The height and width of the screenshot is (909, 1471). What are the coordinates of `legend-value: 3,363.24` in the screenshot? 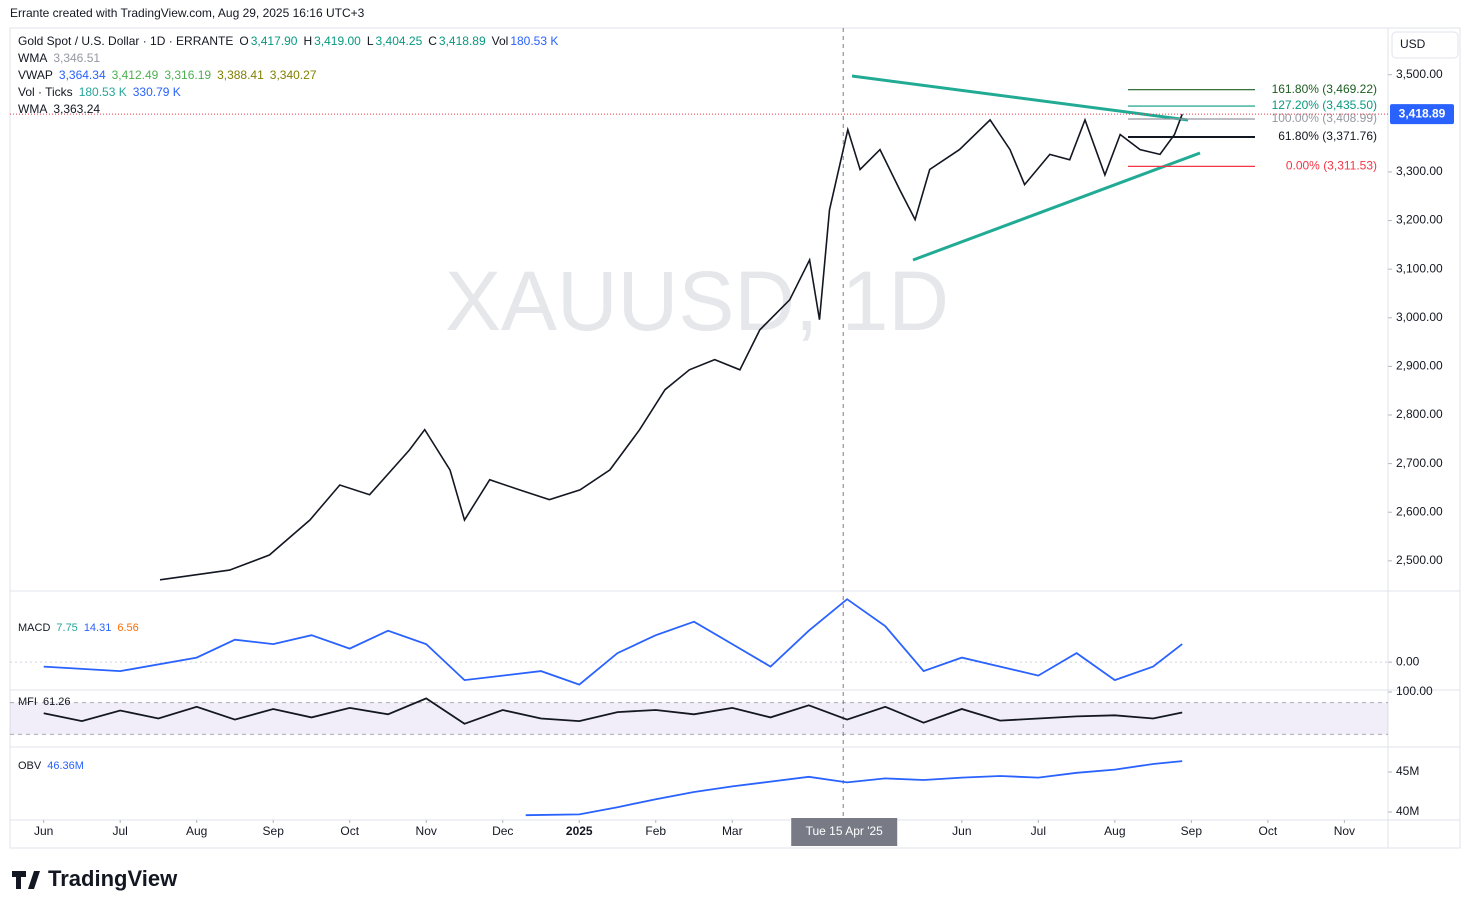 It's located at (76, 109).